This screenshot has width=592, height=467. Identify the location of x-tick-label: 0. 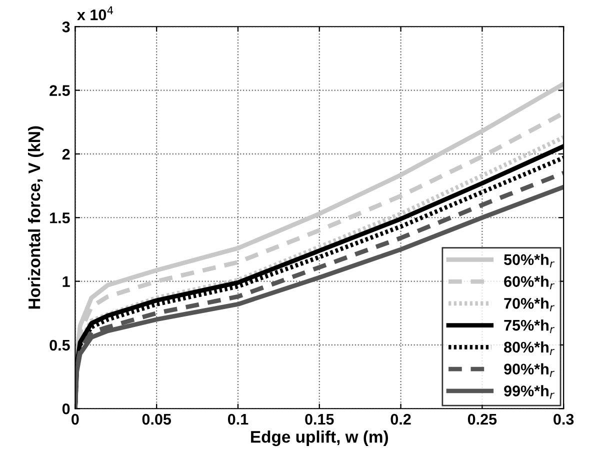
(75, 419).